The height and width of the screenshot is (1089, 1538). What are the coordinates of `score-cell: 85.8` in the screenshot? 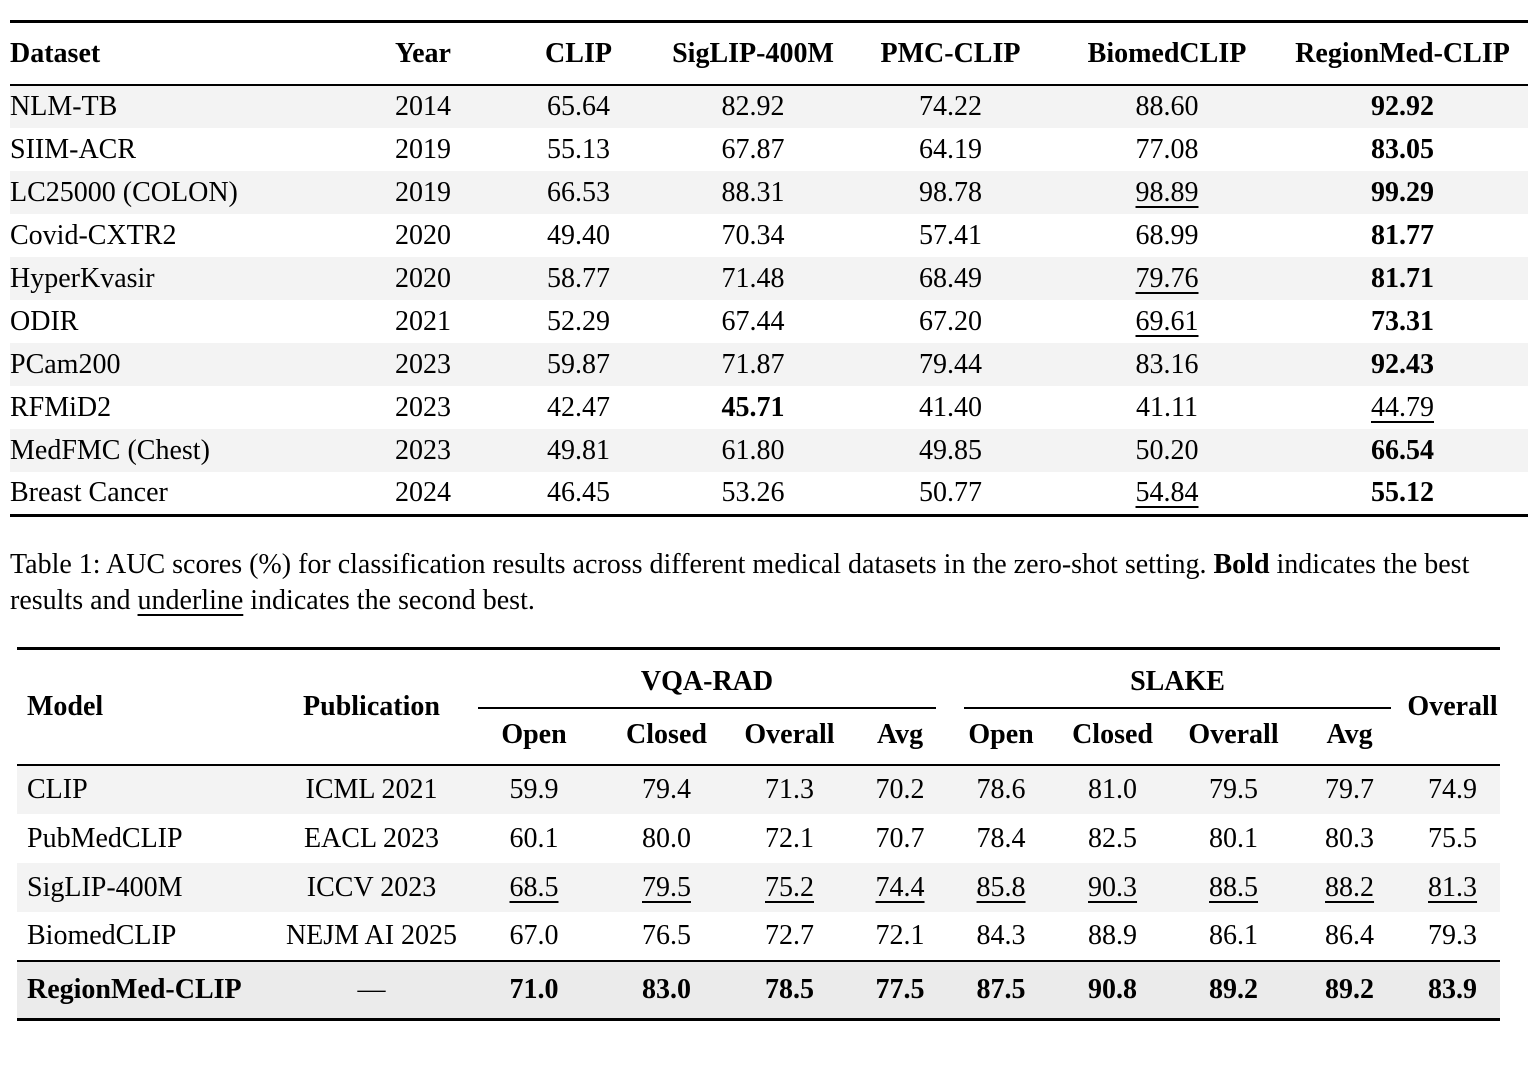 It's located at (1001, 887).